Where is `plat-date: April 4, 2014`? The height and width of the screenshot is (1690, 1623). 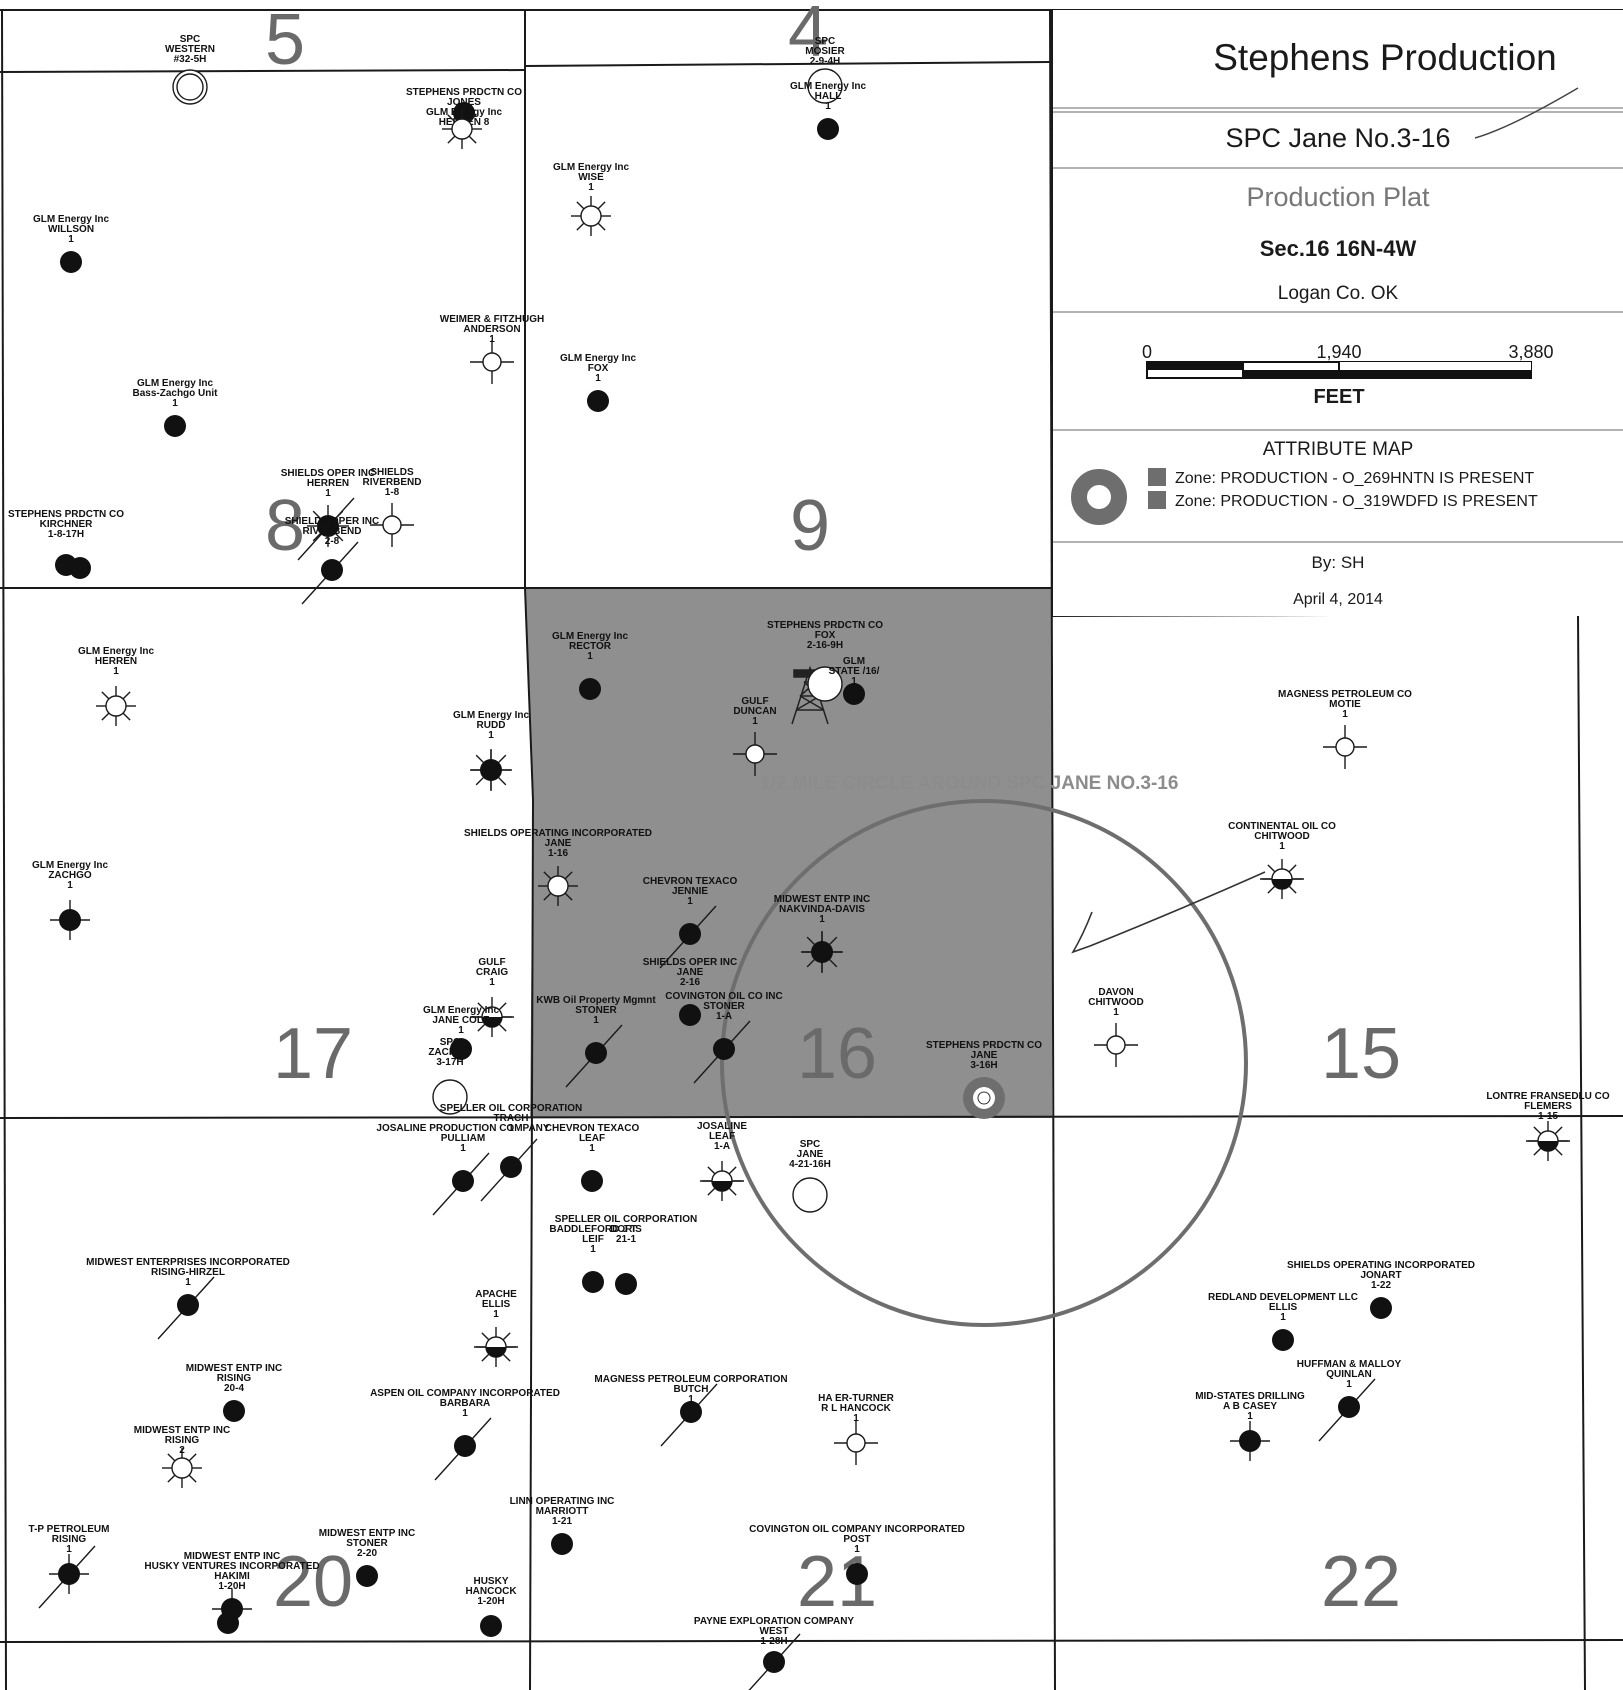 plat-date: April 4, 2014 is located at coordinates (1338, 599).